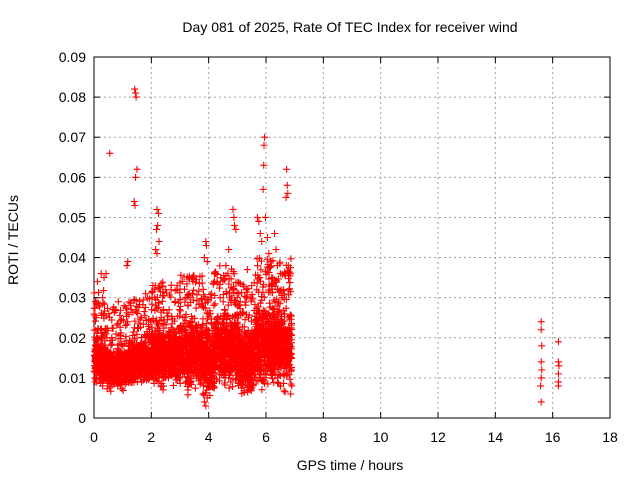 Image resolution: width=640 pixels, height=480 pixels. What do you see at coordinates (151, 437) in the screenshot?
I see `x-tick-label: 2` at bounding box center [151, 437].